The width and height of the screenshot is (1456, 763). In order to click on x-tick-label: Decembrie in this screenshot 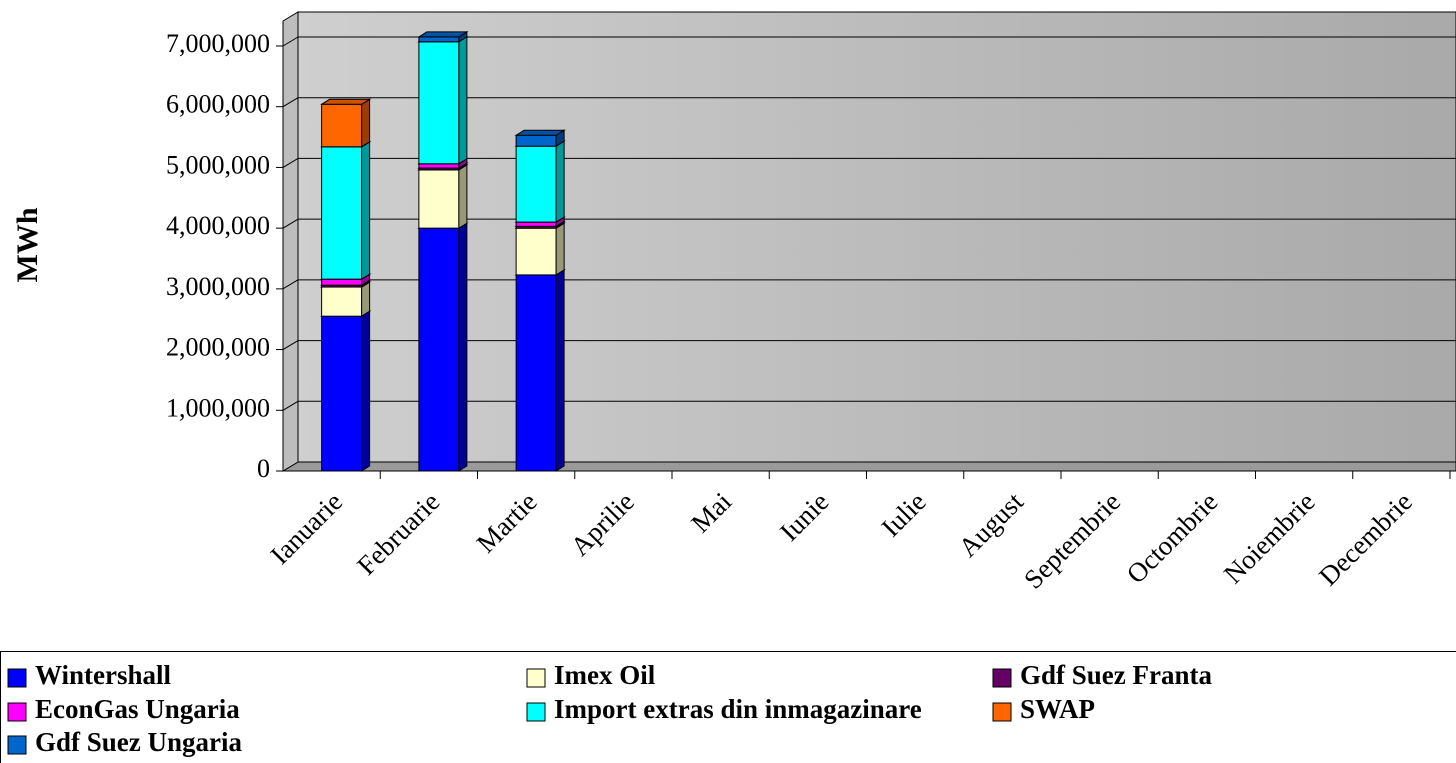, I will do `click(1365, 538)`.